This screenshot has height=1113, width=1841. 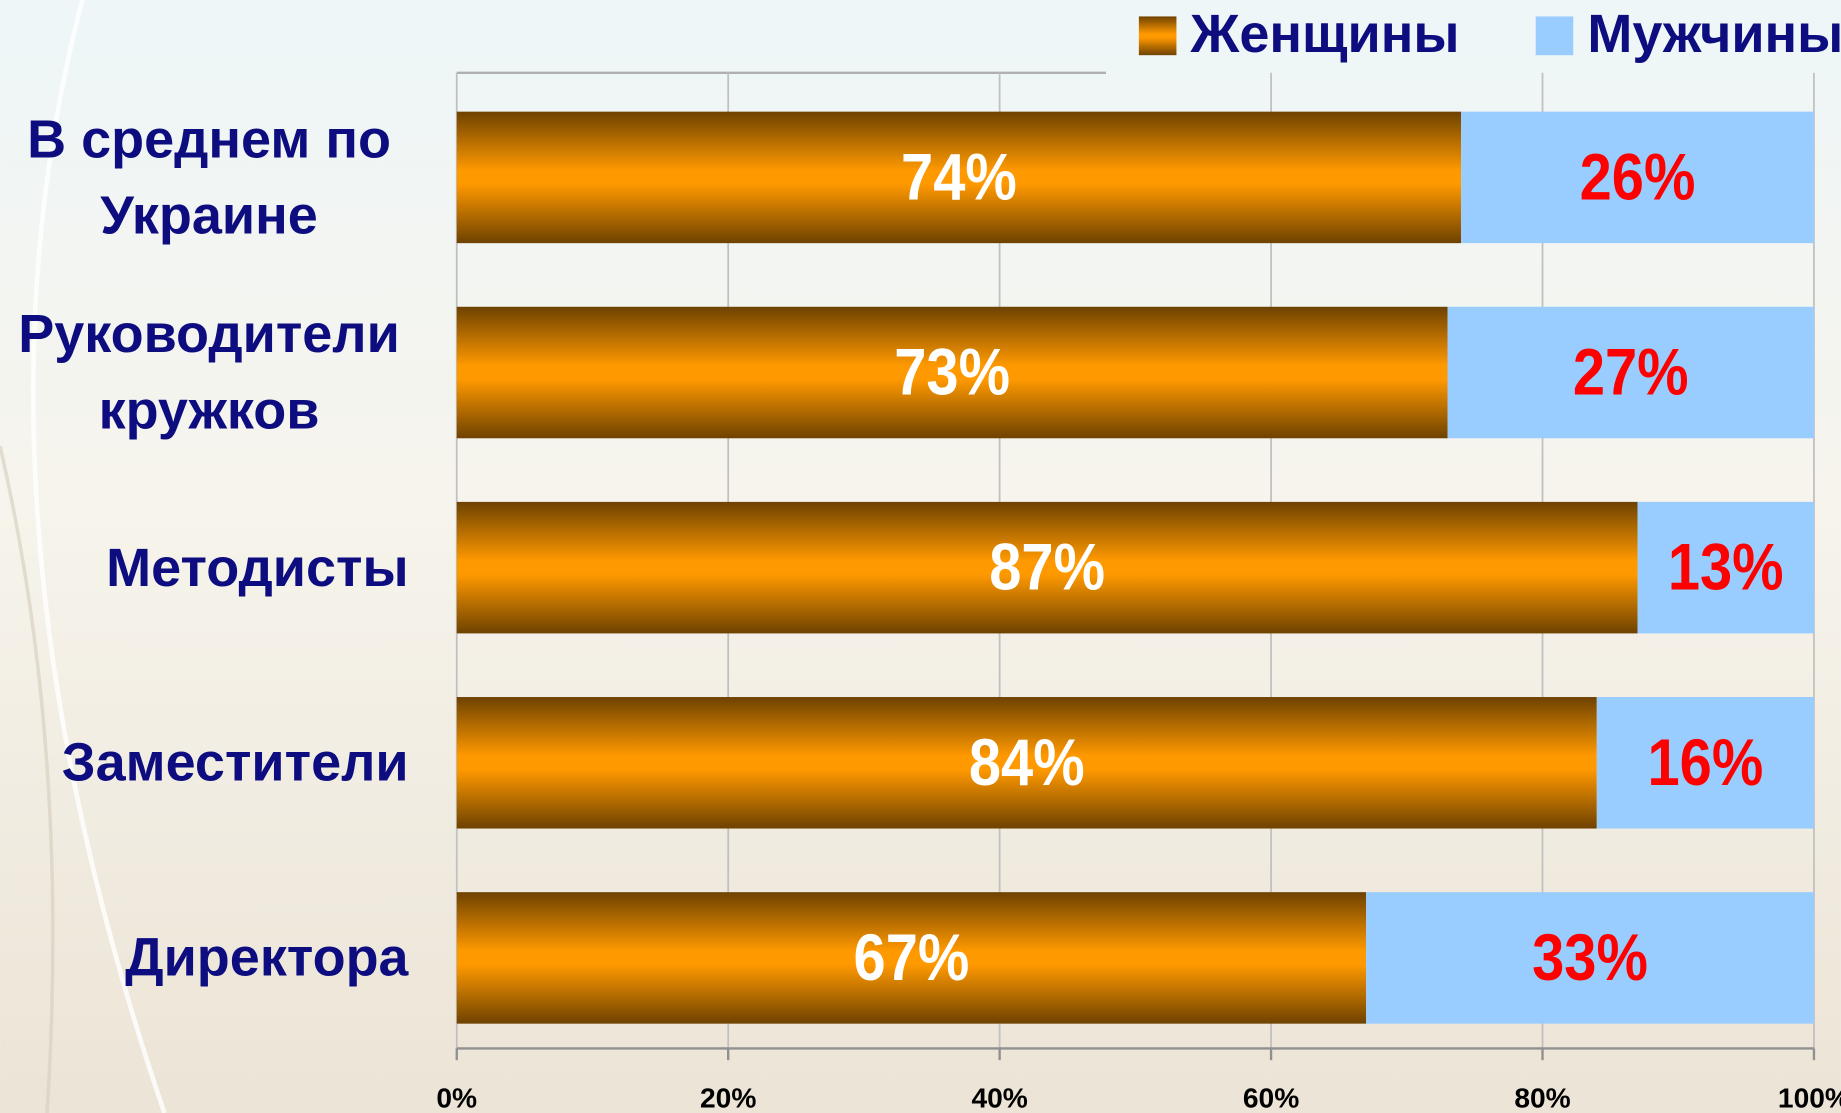 I want to click on category-label-box: Заместители, so click(x=209, y=763).